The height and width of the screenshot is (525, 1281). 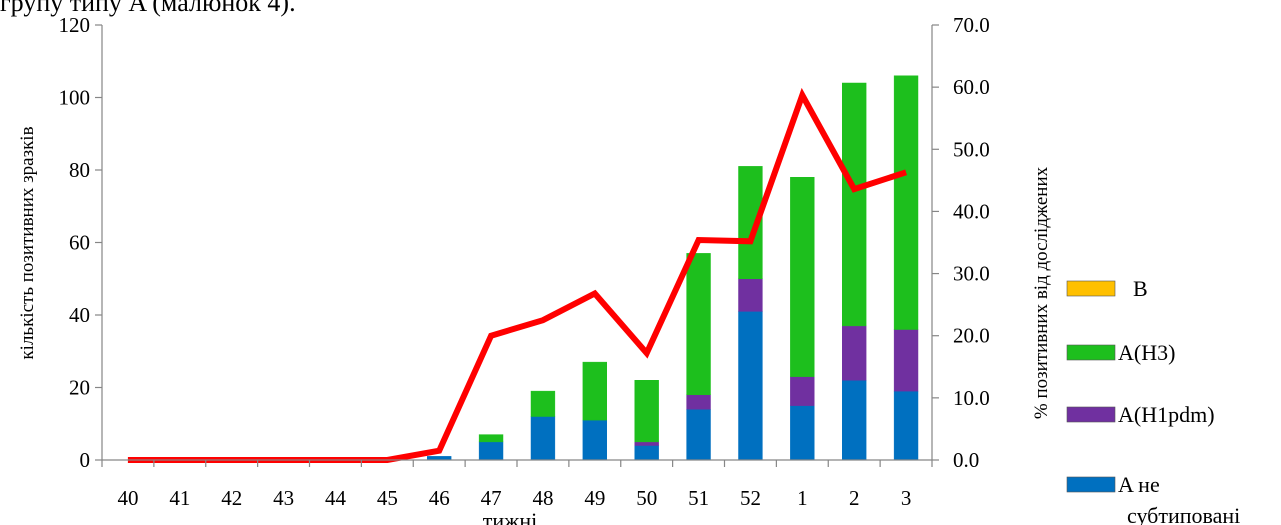 What do you see at coordinates (698, 498) in the screenshot?
I see `x-tick-label-11: 51` at bounding box center [698, 498].